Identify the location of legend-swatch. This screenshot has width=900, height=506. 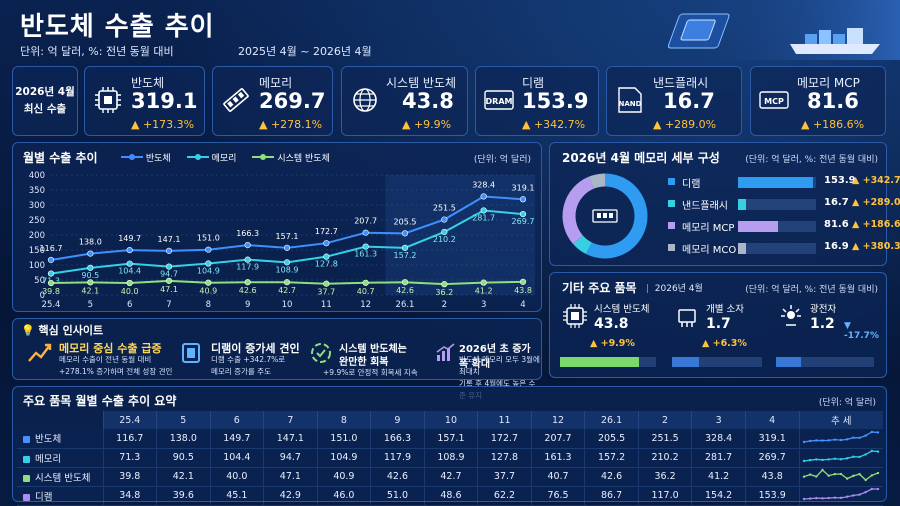
(671, 247).